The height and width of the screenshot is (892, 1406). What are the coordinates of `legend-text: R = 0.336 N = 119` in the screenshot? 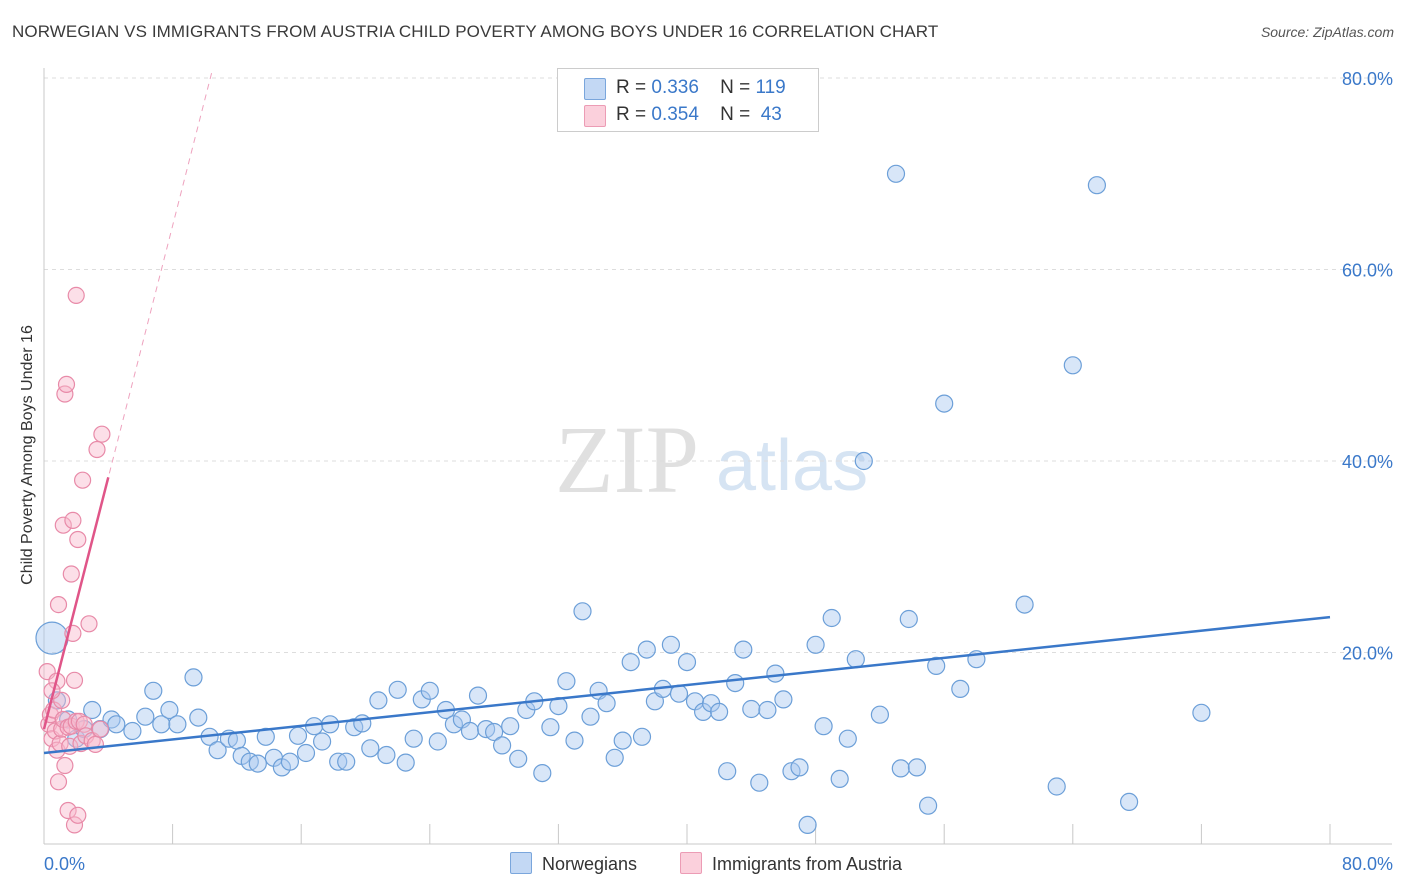 It's located at (701, 88).